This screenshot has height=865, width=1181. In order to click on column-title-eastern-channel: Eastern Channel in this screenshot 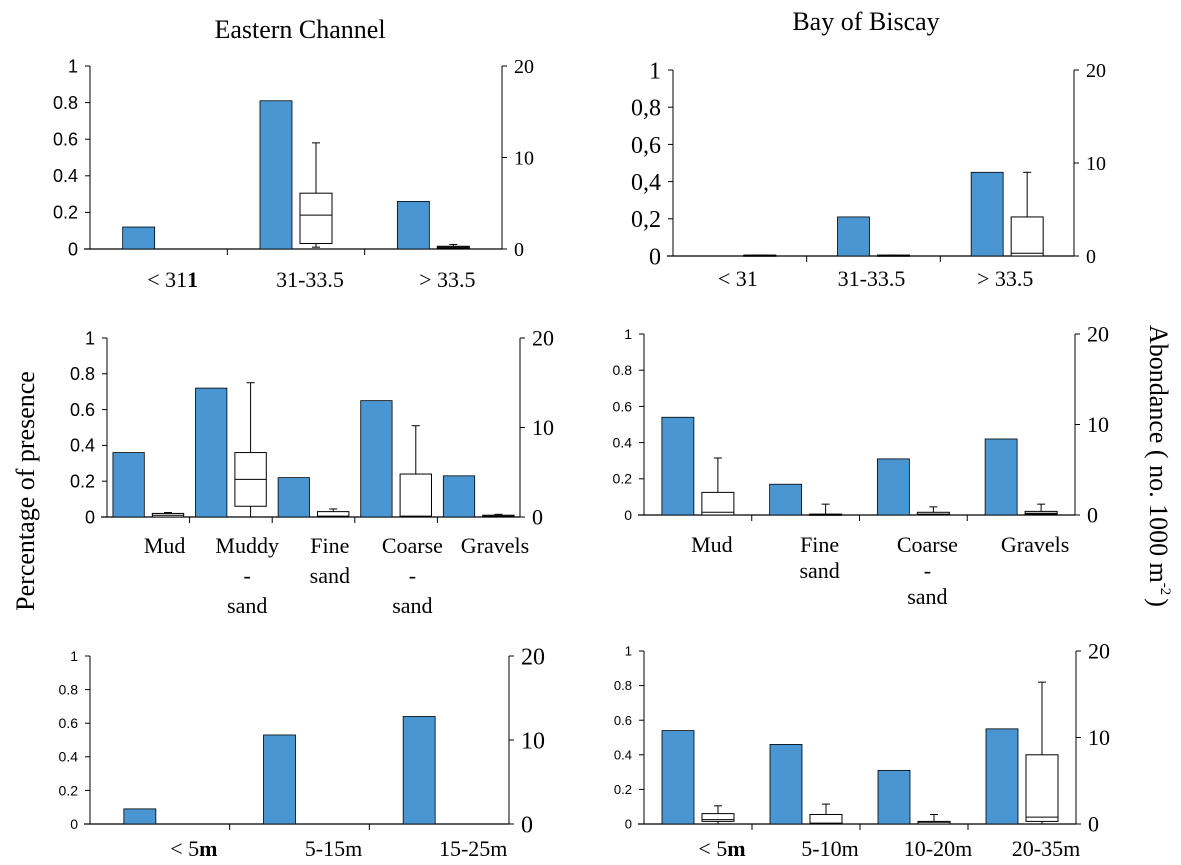, I will do `click(299, 29)`.